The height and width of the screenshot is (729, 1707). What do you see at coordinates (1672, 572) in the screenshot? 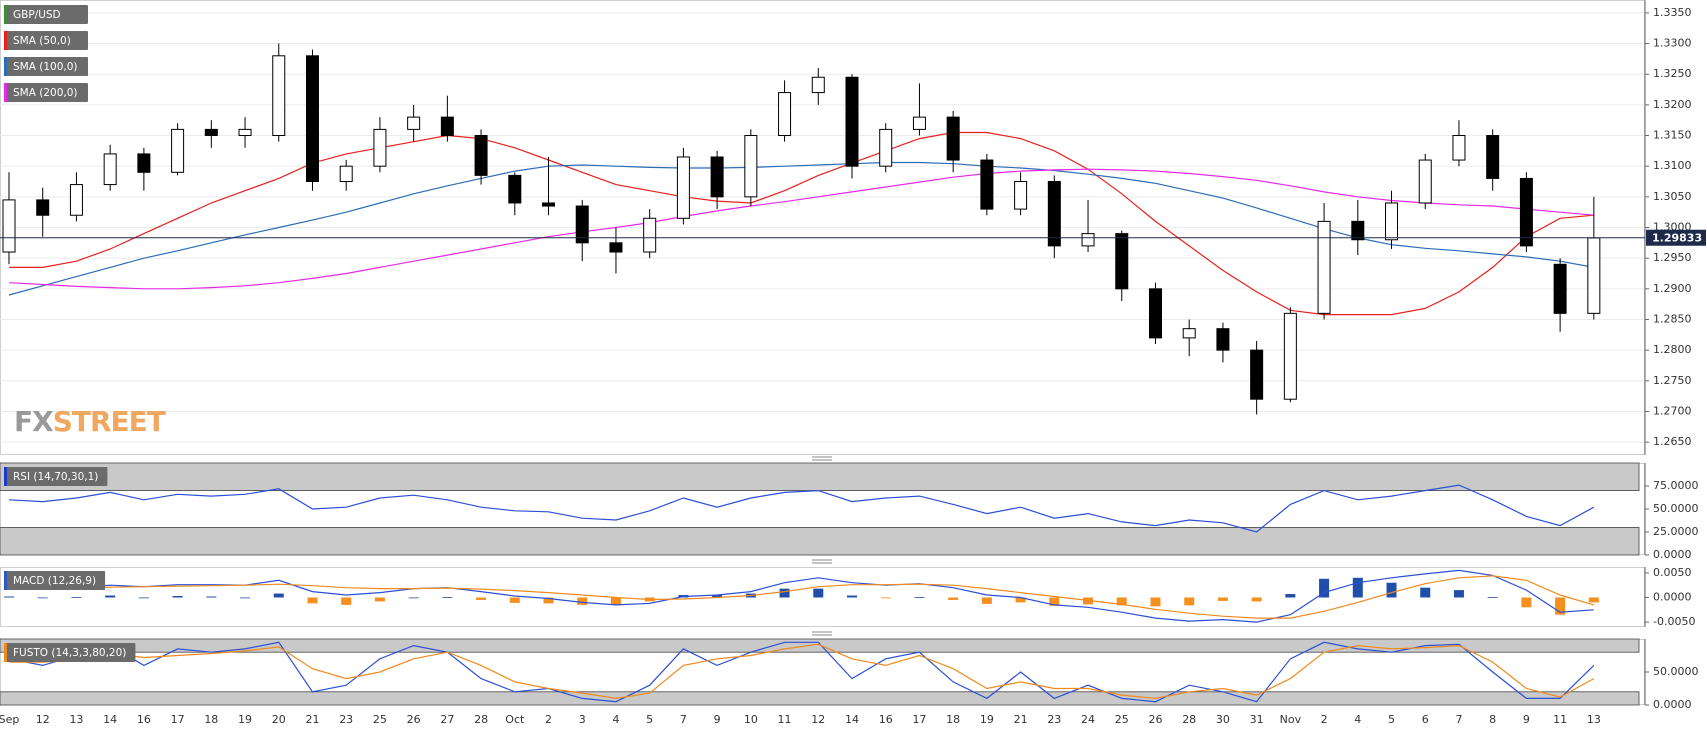
I see `y-tick-label: 0.0050` at bounding box center [1672, 572].